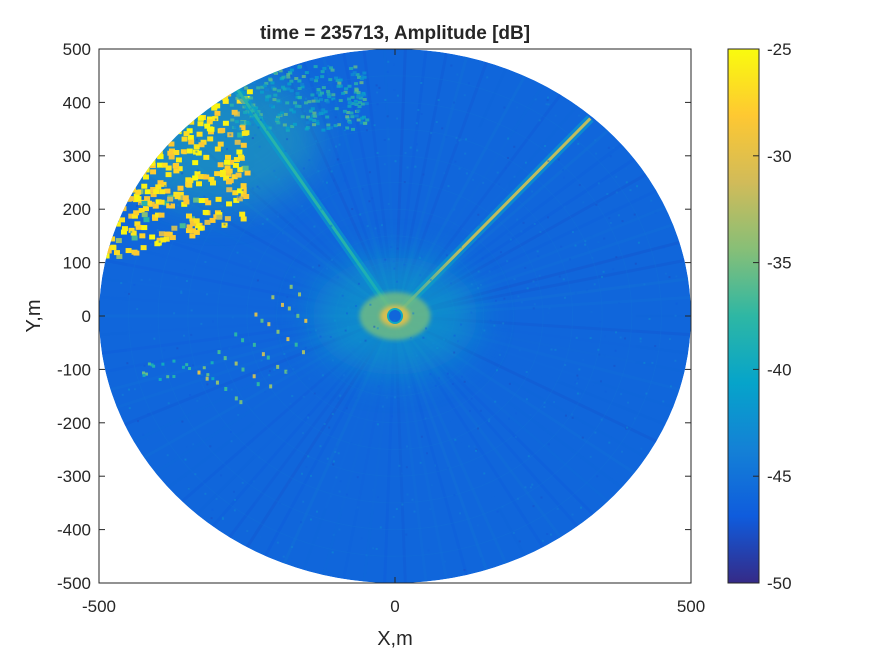 The height and width of the screenshot is (656, 875). What do you see at coordinates (395, 316) in the screenshot?
I see `texture-ring` at bounding box center [395, 316].